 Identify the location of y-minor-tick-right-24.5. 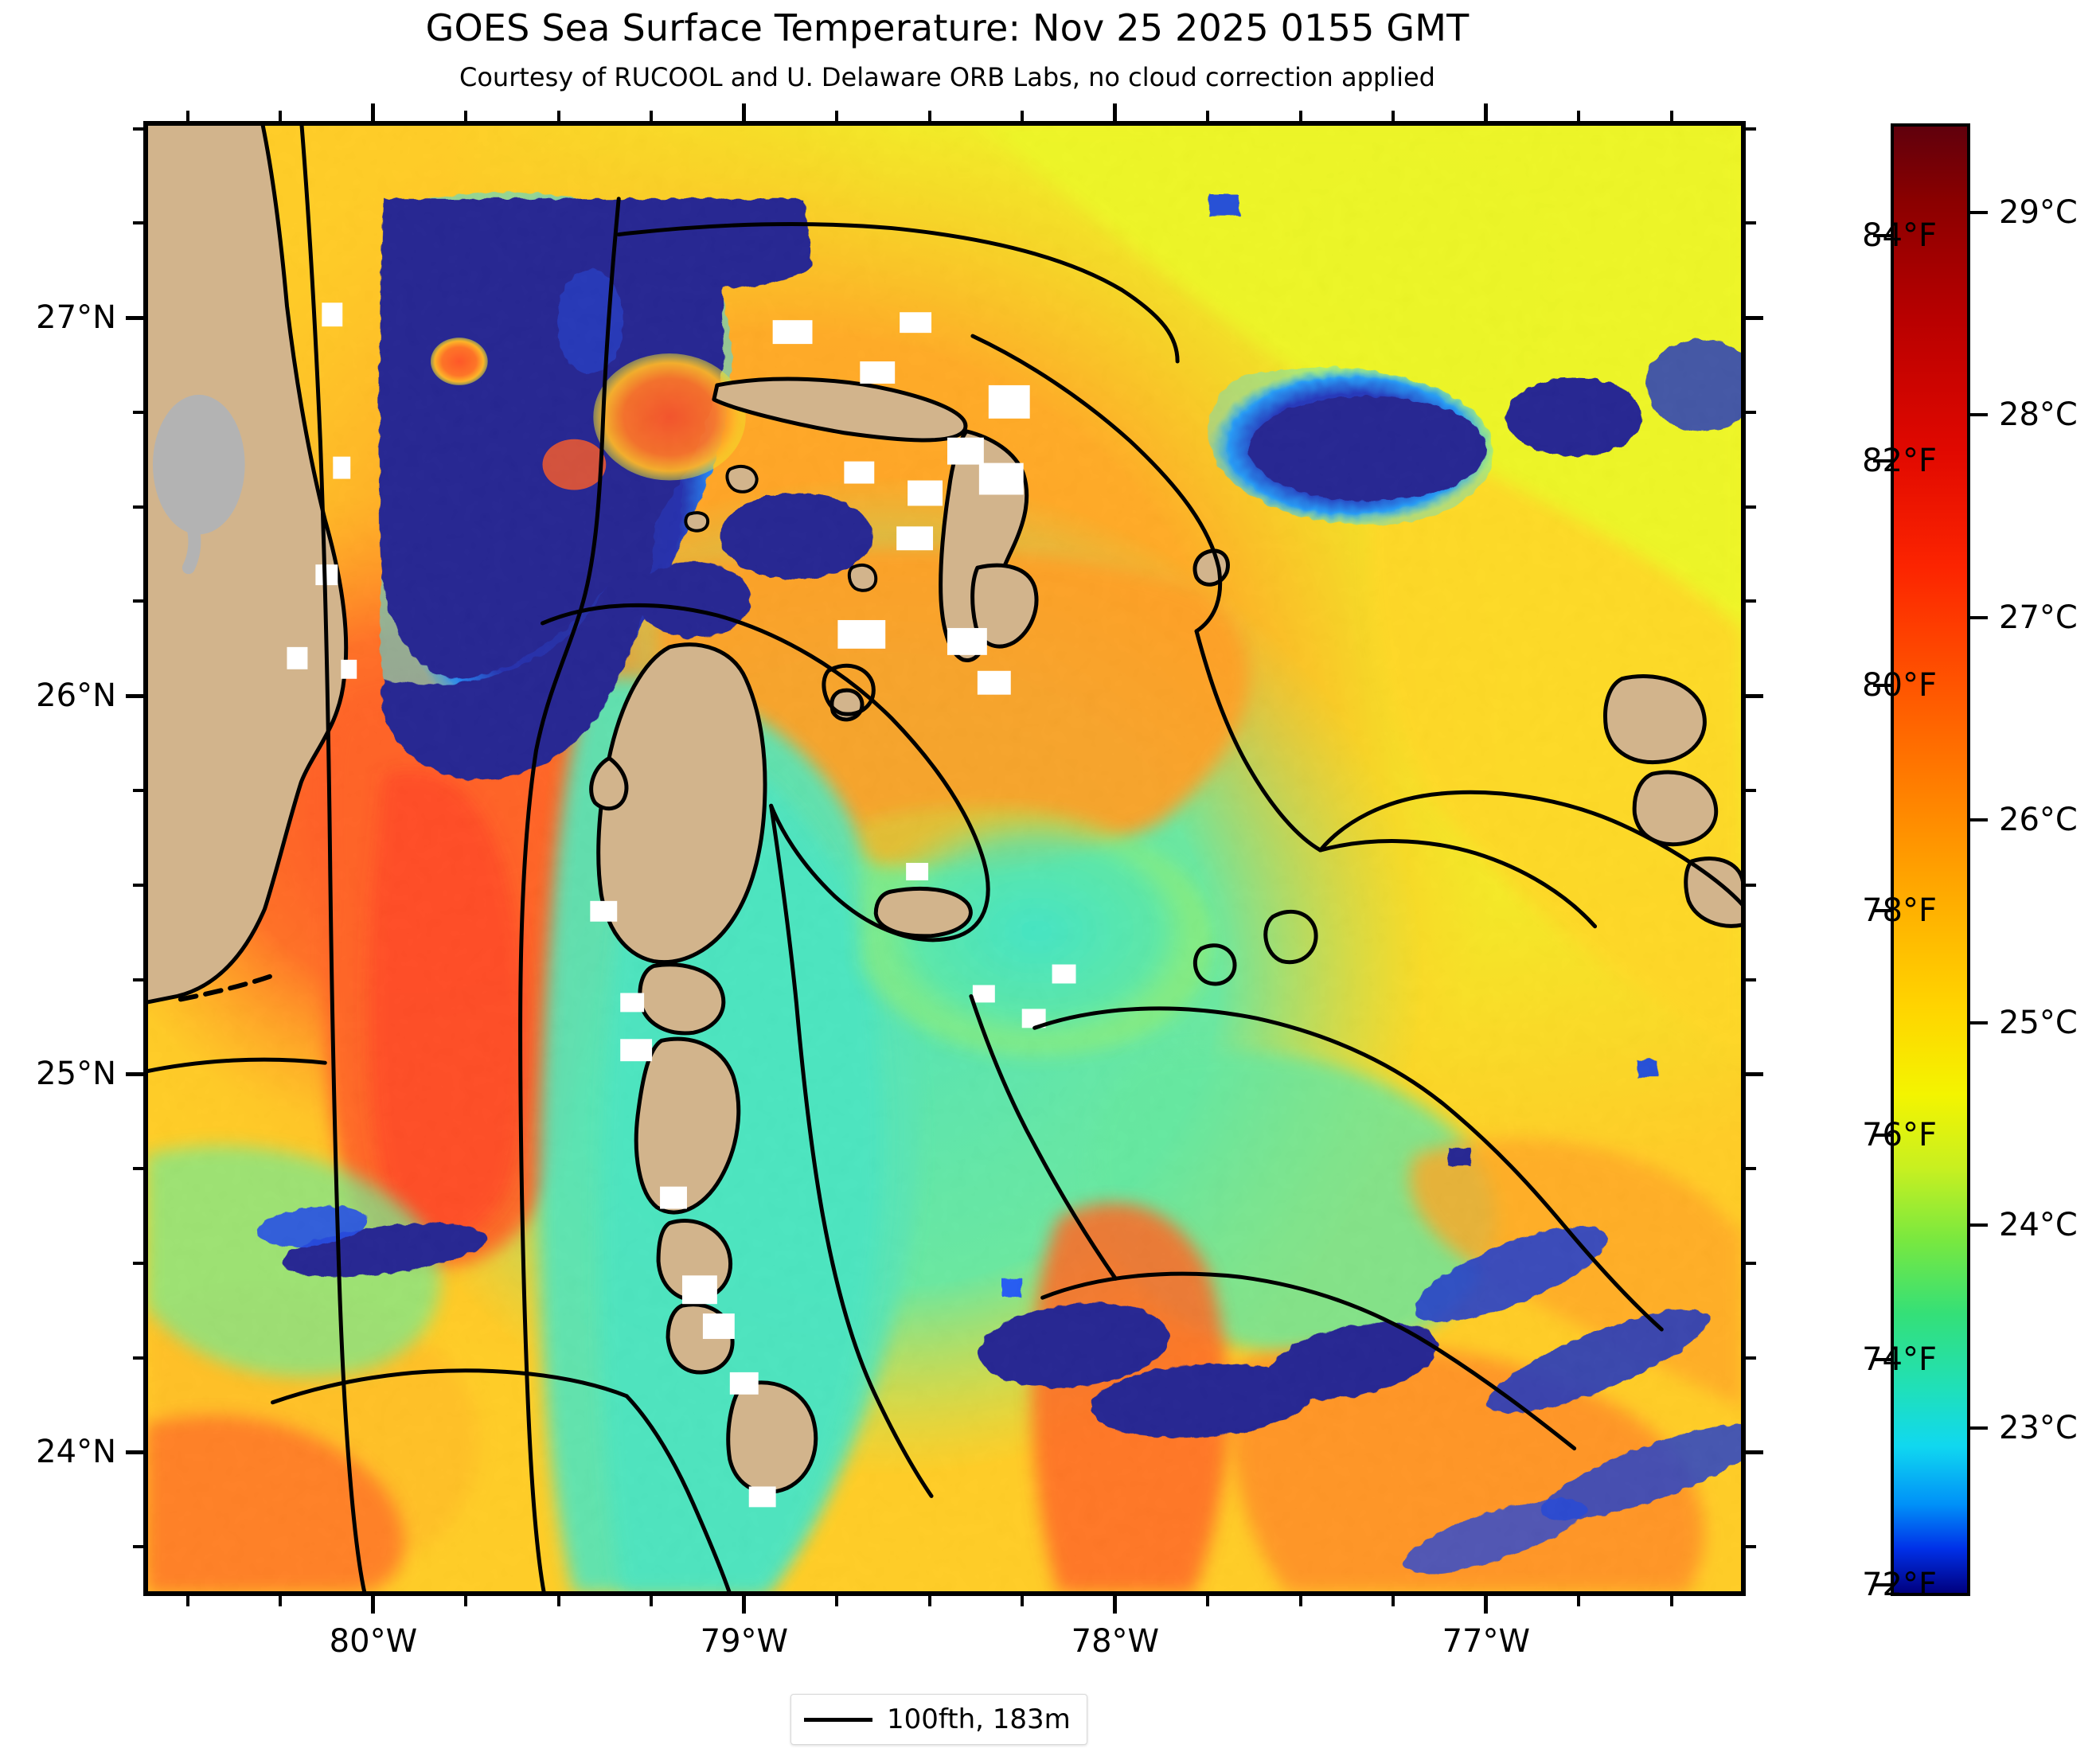
(1751, 1263).